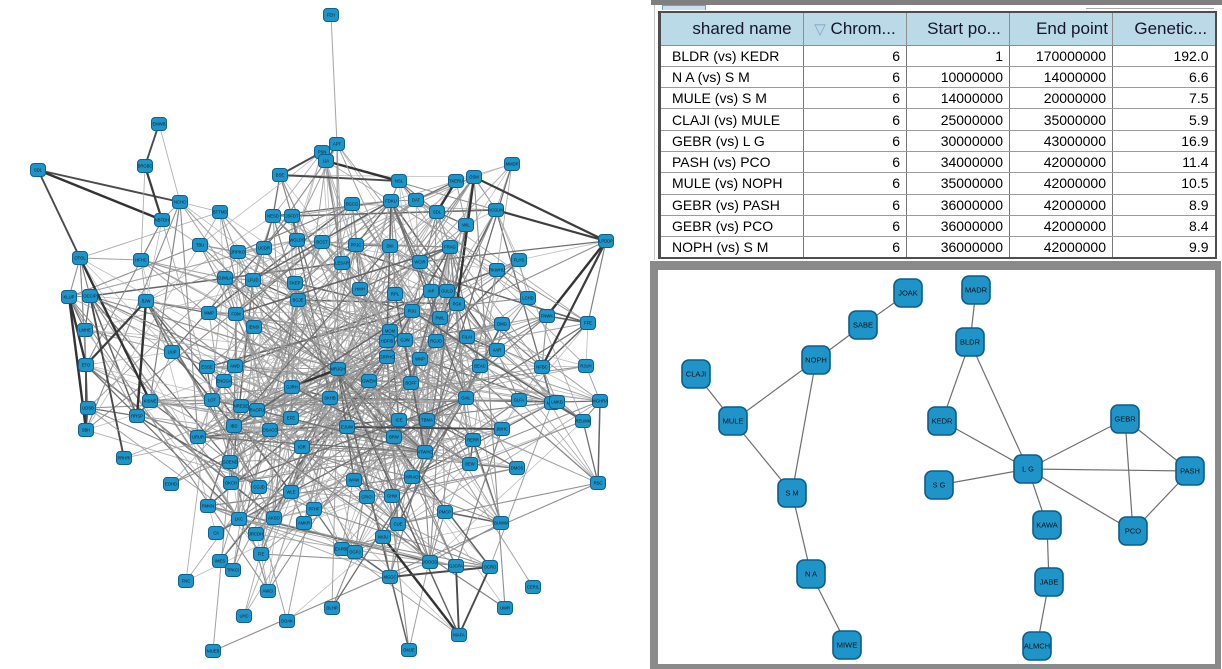  I want to click on svg-text: MIWE, so click(847, 645).